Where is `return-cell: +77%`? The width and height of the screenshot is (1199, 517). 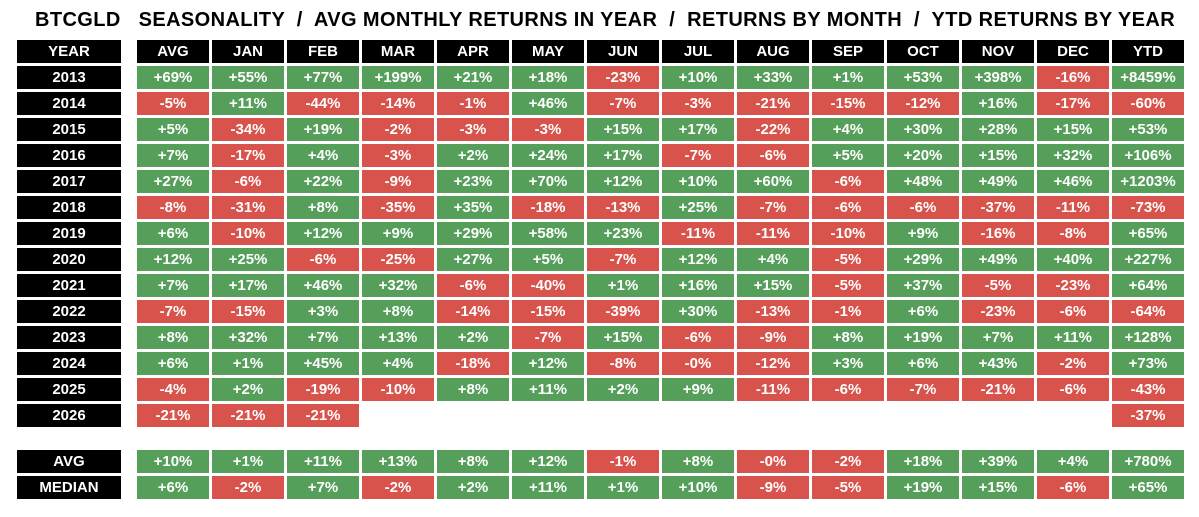
return-cell: +77% is located at coordinates (323, 77).